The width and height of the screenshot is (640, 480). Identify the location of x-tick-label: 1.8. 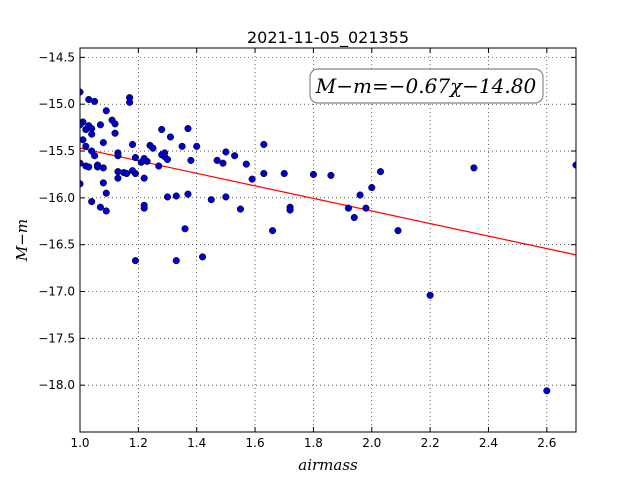
(313, 443).